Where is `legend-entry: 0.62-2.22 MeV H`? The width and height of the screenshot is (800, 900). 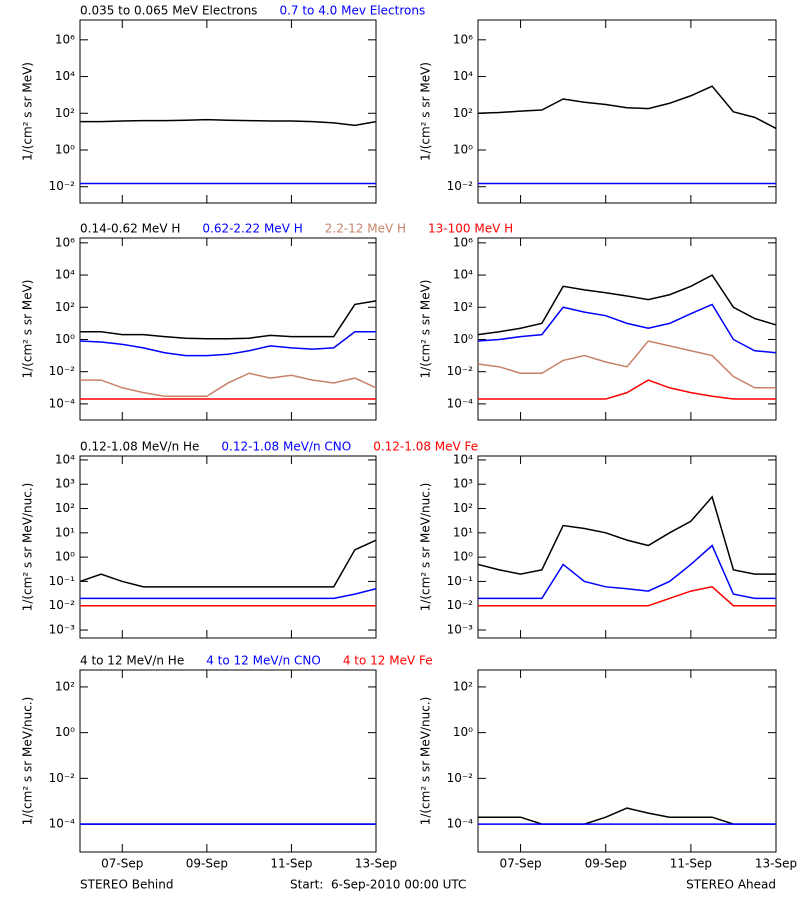 legend-entry: 0.62-2.22 MeV H is located at coordinates (252, 229).